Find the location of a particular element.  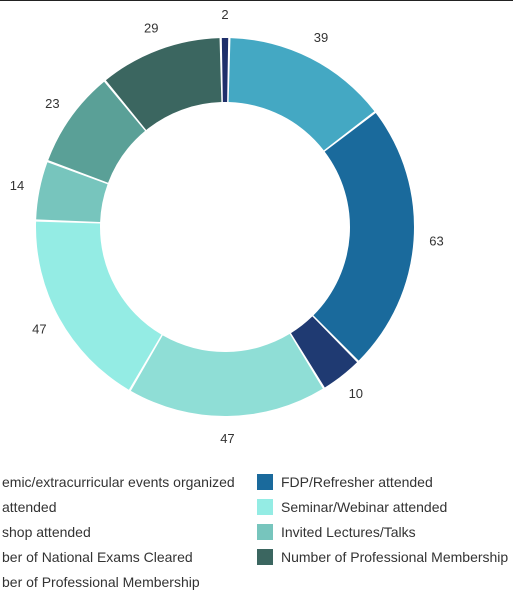

legend-label: ber of Professional Membership is located at coordinates (101, 582).